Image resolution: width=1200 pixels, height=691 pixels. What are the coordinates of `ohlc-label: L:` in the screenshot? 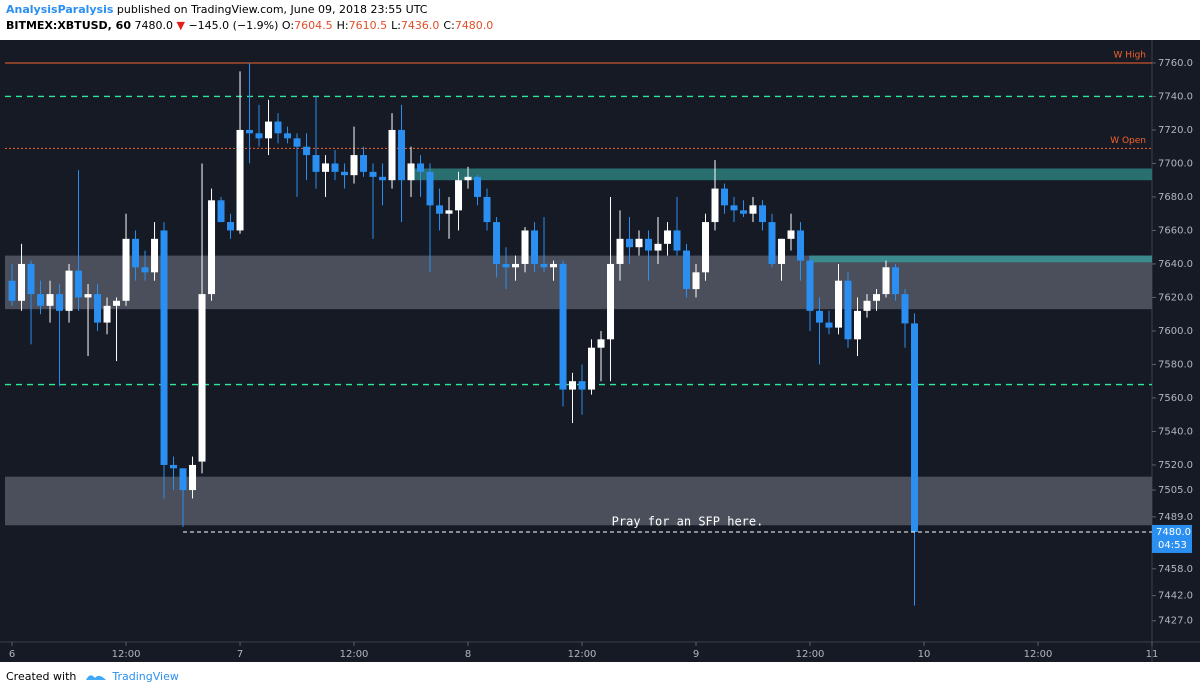 It's located at (396, 25).